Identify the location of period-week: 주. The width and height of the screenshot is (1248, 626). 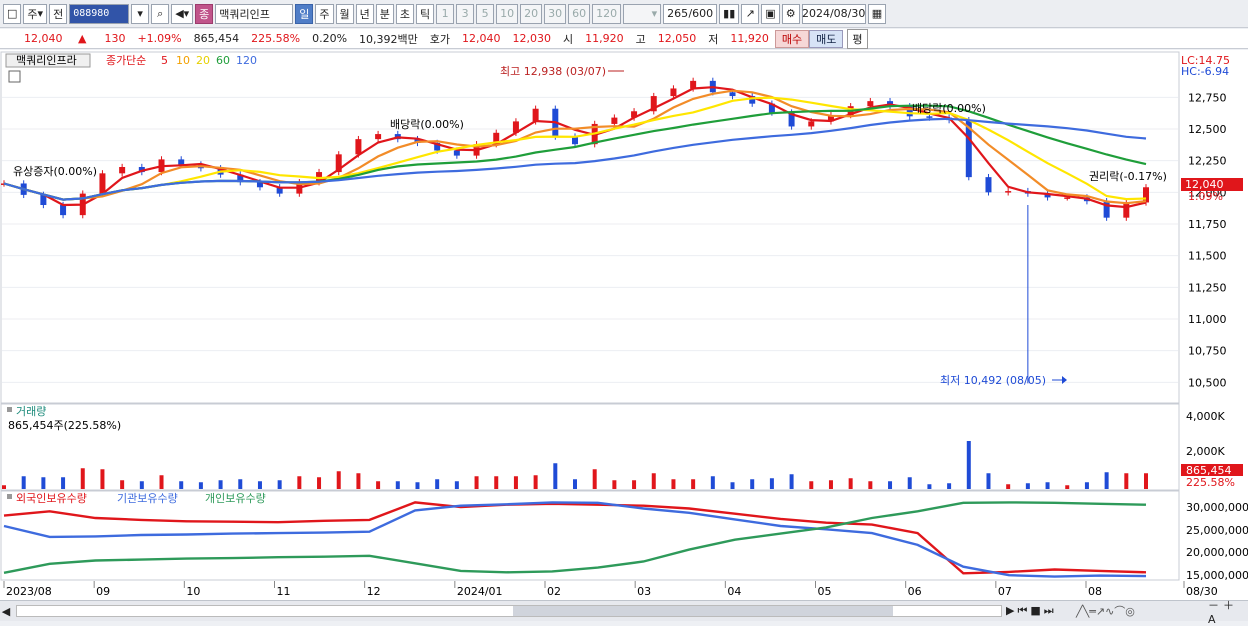
(324, 13).